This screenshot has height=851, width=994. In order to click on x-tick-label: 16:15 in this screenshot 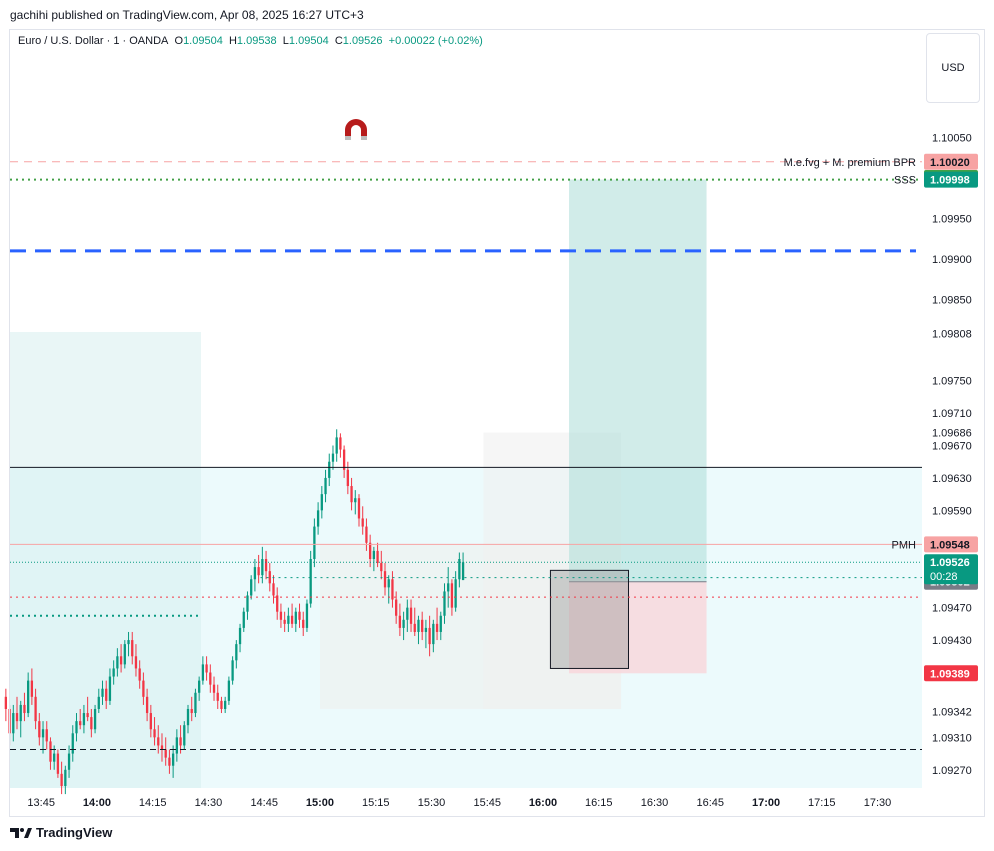, I will do `click(599, 803)`.